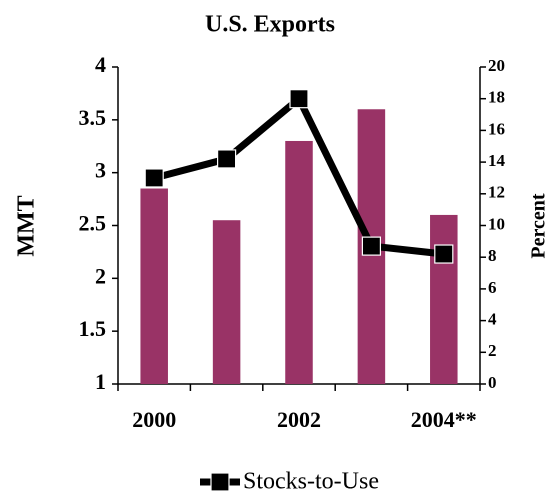 The width and height of the screenshot is (551, 502). I want to click on y-tick-label: 4, so click(100, 64).